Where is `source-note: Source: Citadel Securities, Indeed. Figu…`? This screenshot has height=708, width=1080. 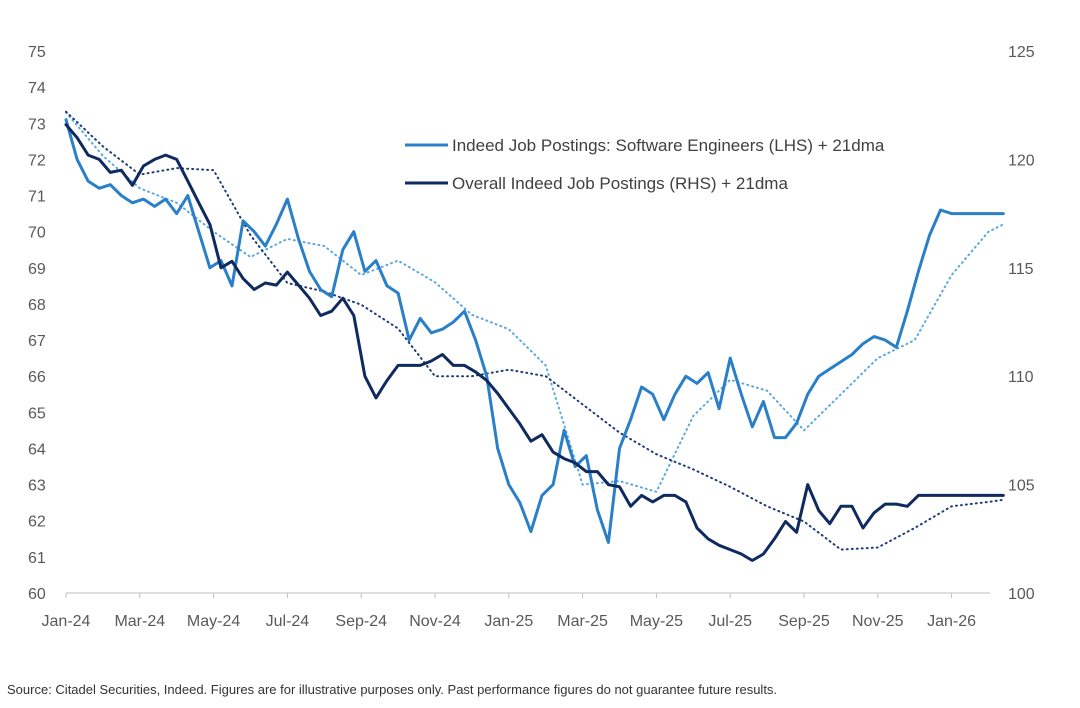
source-note: Source: Citadel Securities, Indeed. Figu… is located at coordinates (392, 689).